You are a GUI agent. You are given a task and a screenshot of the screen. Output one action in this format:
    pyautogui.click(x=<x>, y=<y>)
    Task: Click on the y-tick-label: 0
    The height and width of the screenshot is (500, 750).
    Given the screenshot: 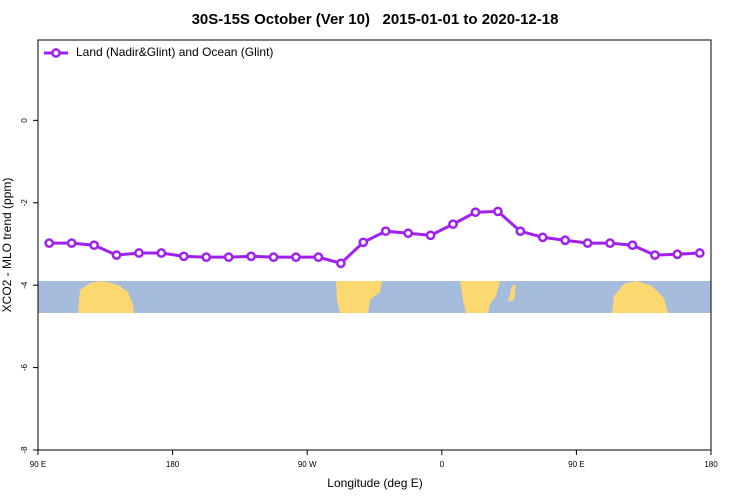 What is the action you would take?
    pyautogui.click(x=24, y=120)
    